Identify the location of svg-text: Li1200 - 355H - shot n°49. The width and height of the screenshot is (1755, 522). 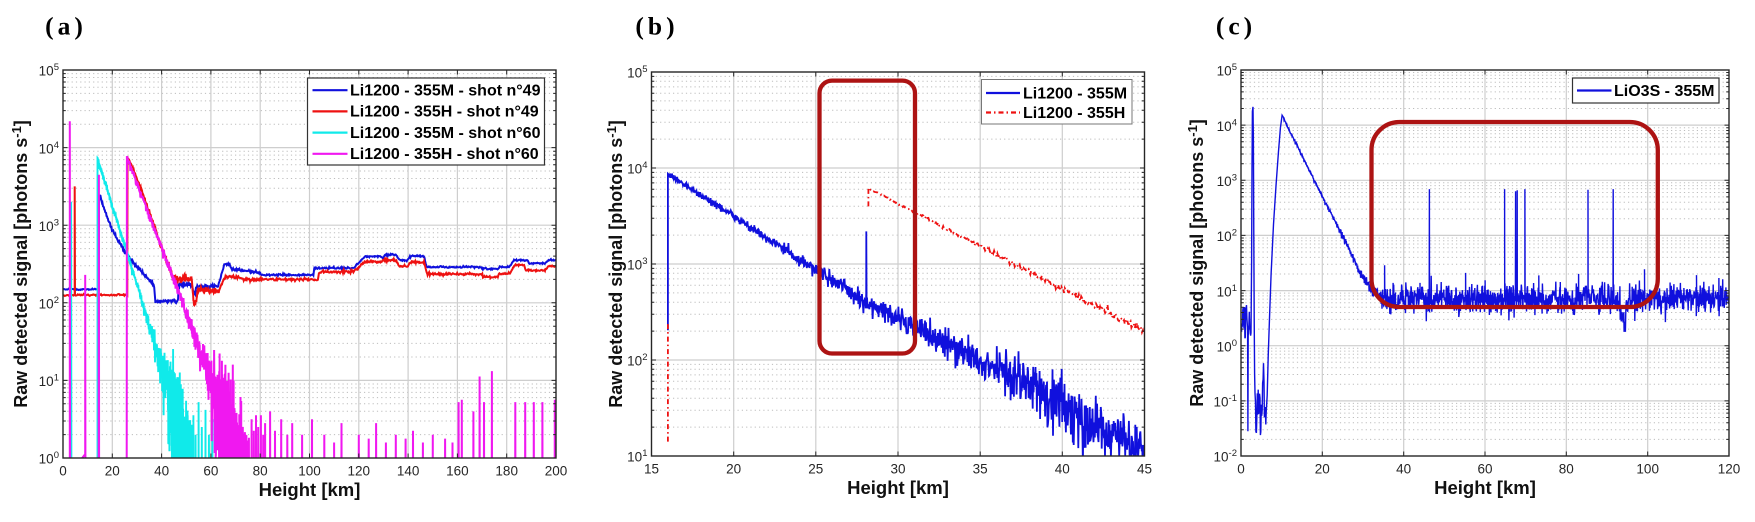
(444, 112).